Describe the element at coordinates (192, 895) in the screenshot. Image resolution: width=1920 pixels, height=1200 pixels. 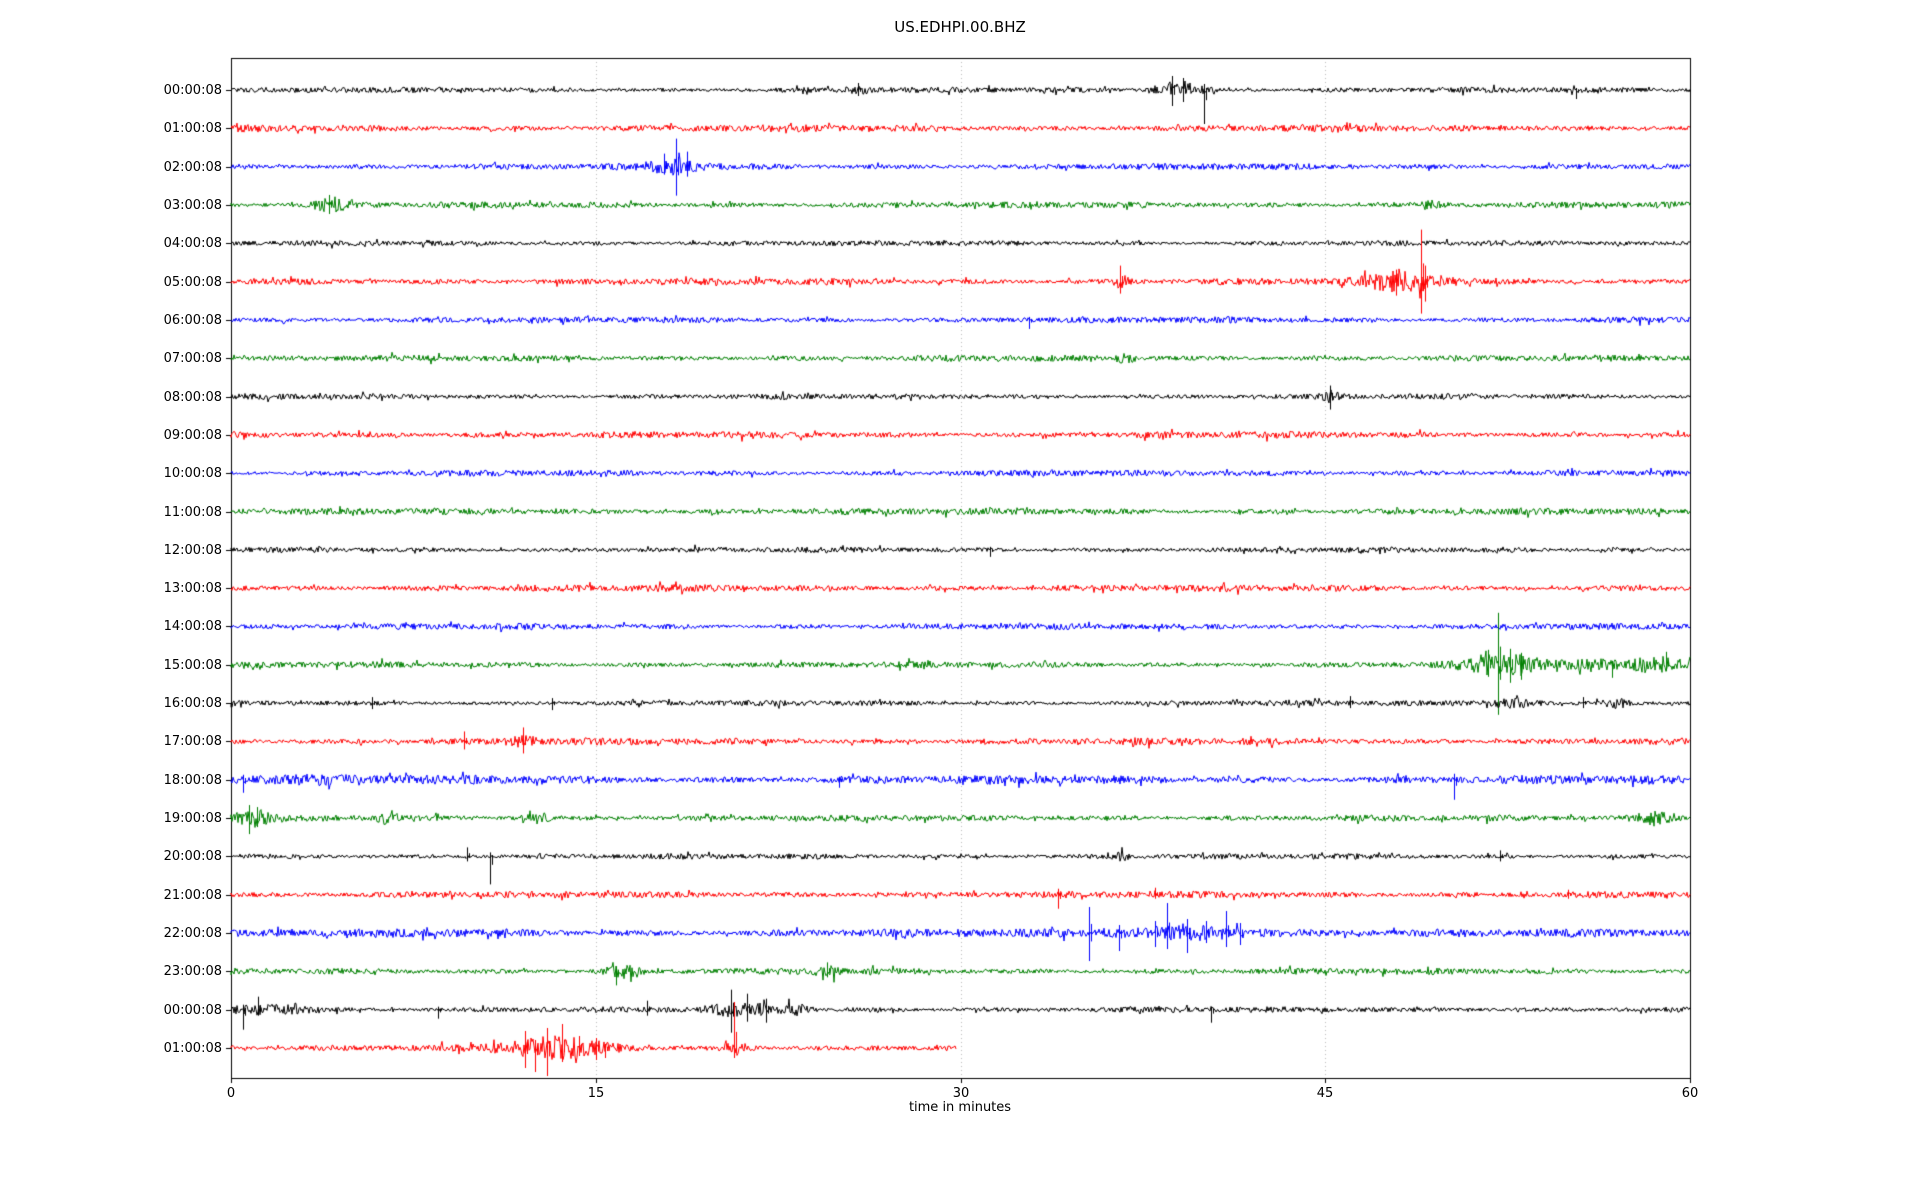
I see `row-time-label: 21:00:08` at that location.